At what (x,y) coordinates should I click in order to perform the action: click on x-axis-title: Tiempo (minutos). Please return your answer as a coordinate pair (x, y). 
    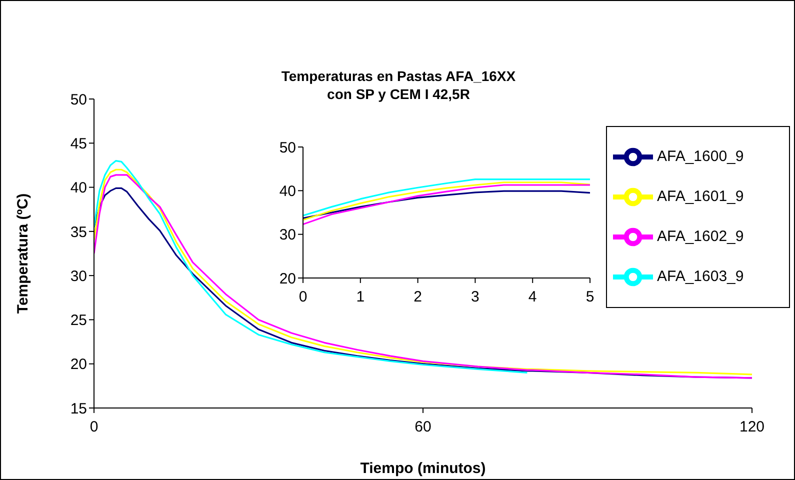
    Looking at the image, I should click on (423, 468).